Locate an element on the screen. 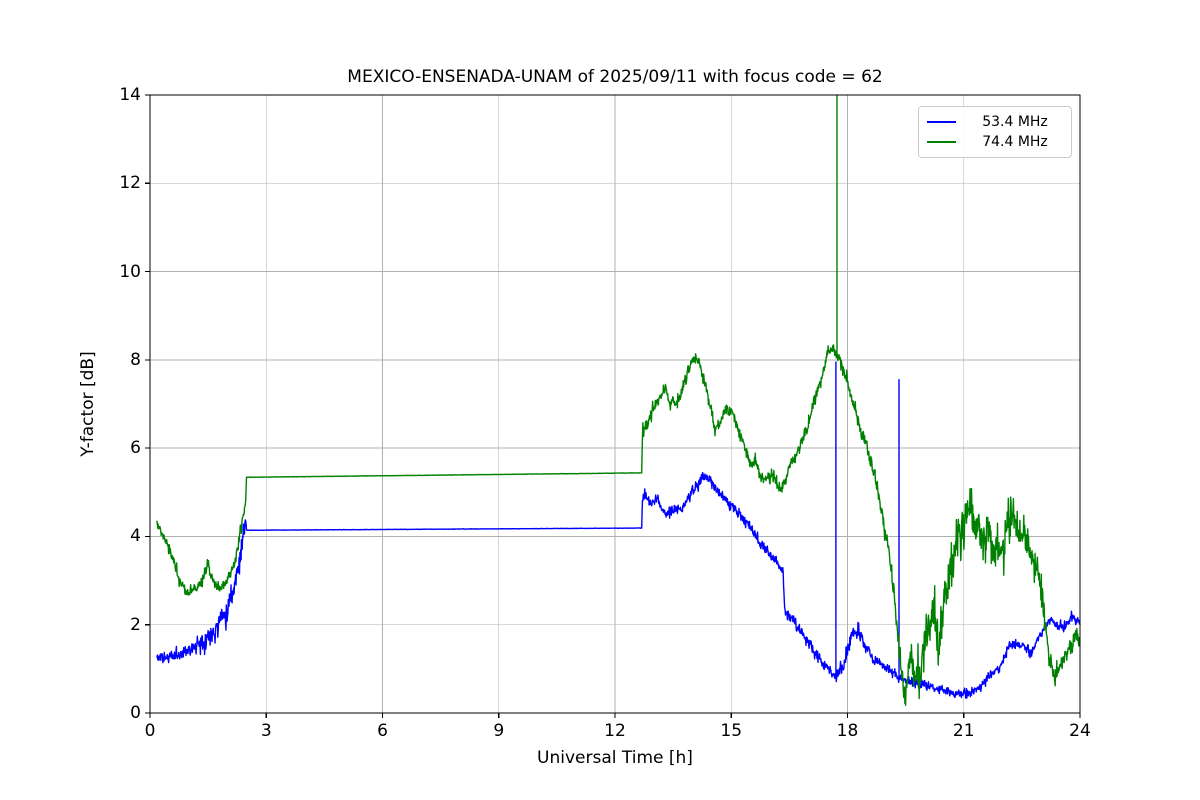  x-tick-label: 3 is located at coordinates (266, 731).